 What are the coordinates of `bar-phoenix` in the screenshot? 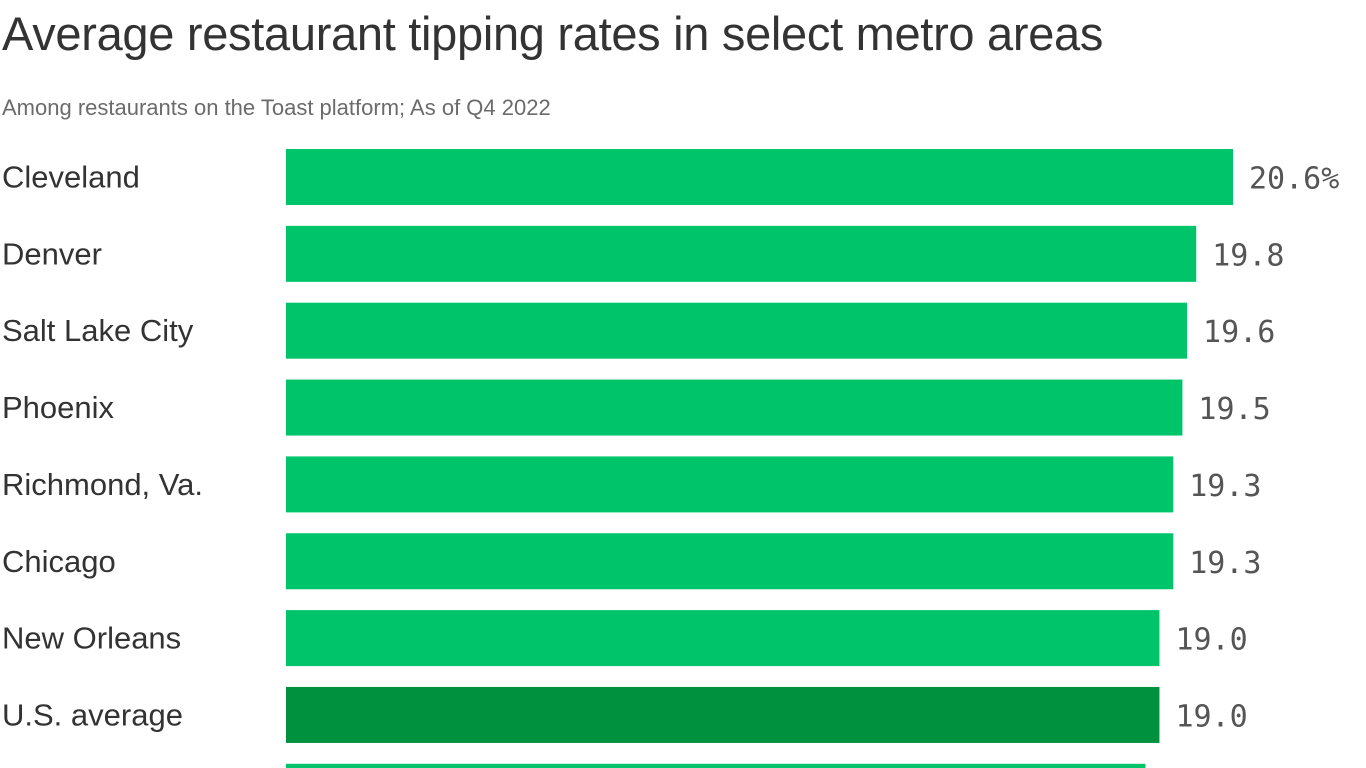 It's located at (734, 407).